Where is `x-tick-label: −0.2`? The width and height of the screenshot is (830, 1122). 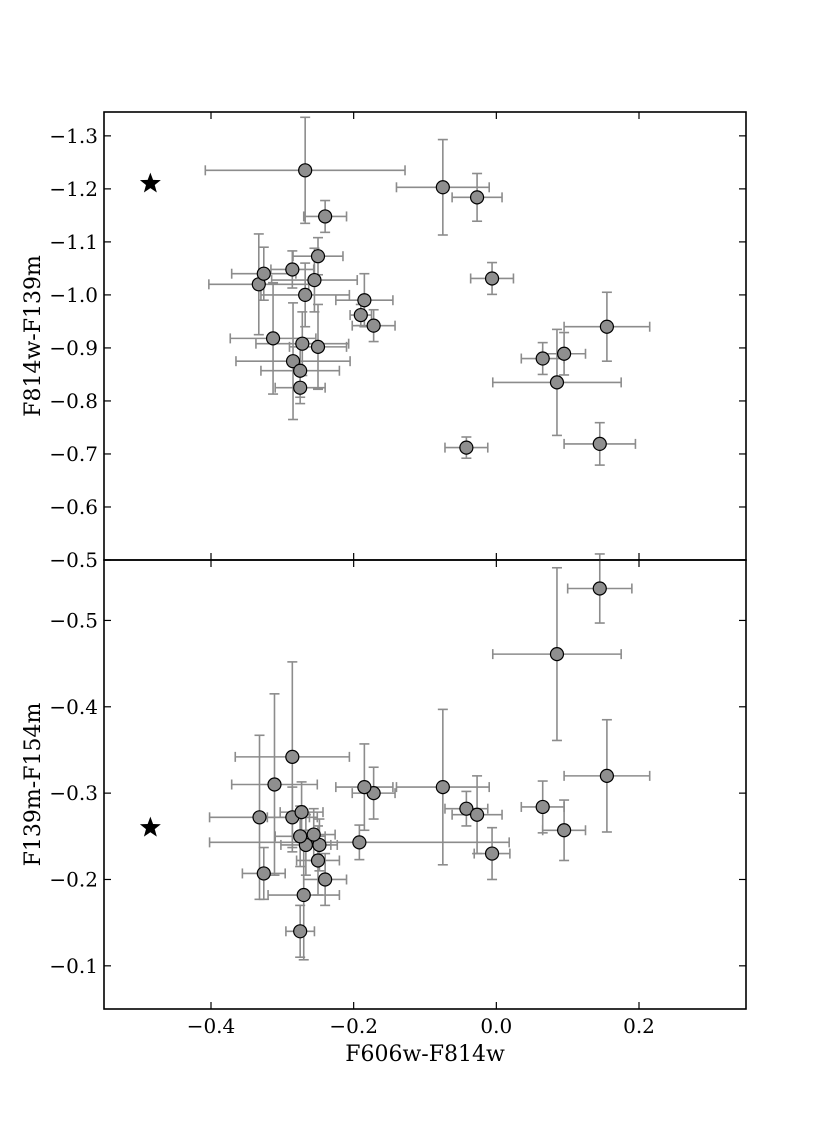 x-tick-label: −0.2 is located at coordinates (353, 1026).